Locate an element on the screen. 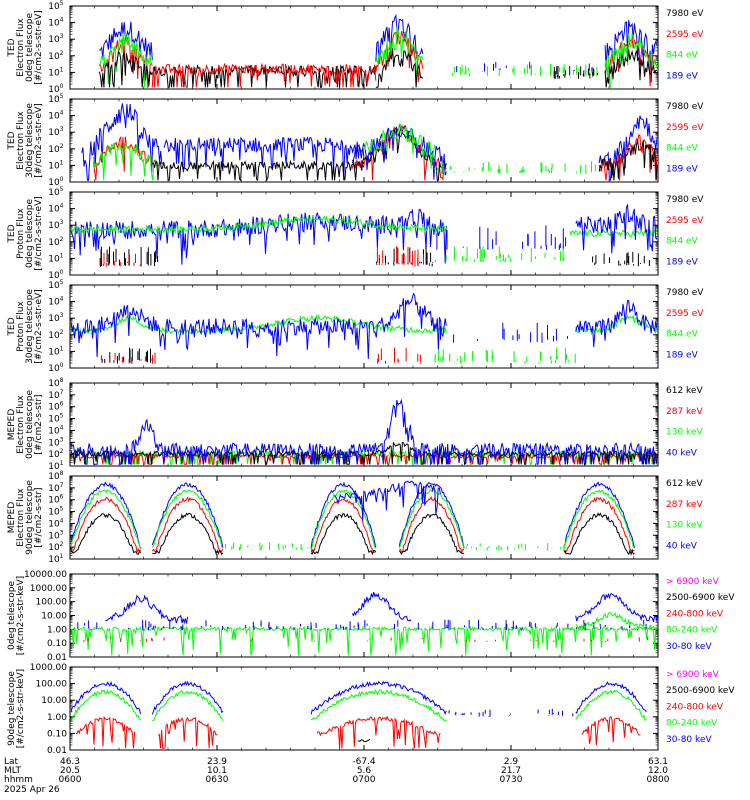  x-tick-hhmm: 0600 is located at coordinates (70, 780).